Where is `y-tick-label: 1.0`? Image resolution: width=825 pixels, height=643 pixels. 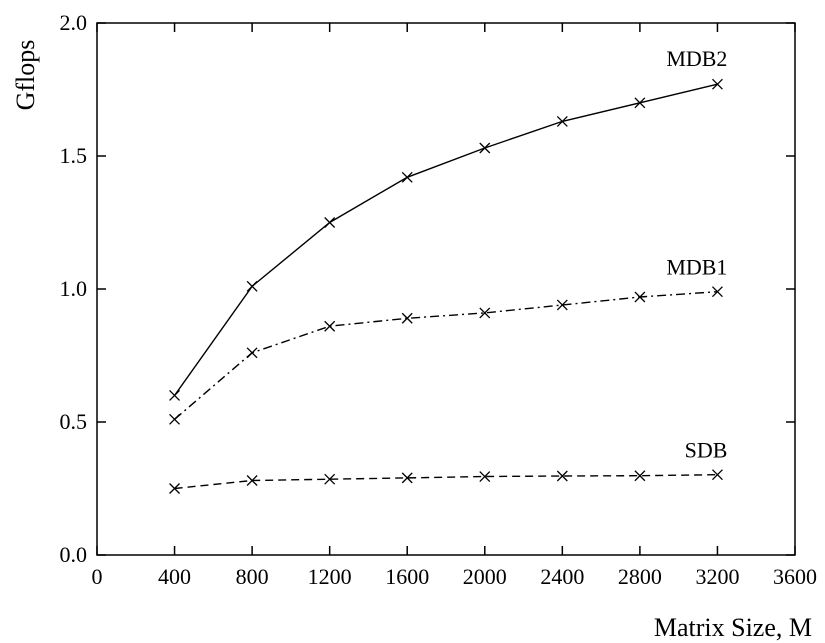
y-tick-label: 1.0 is located at coordinates (74, 288).